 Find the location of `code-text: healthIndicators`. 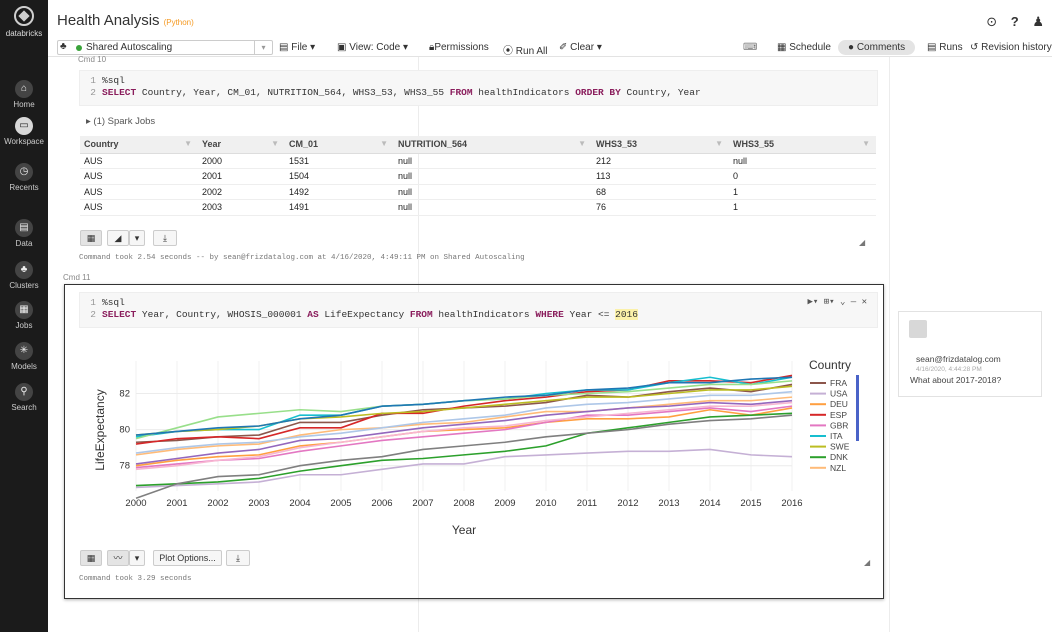

code-text: healthIndicators is located at coordinates (524, 92).